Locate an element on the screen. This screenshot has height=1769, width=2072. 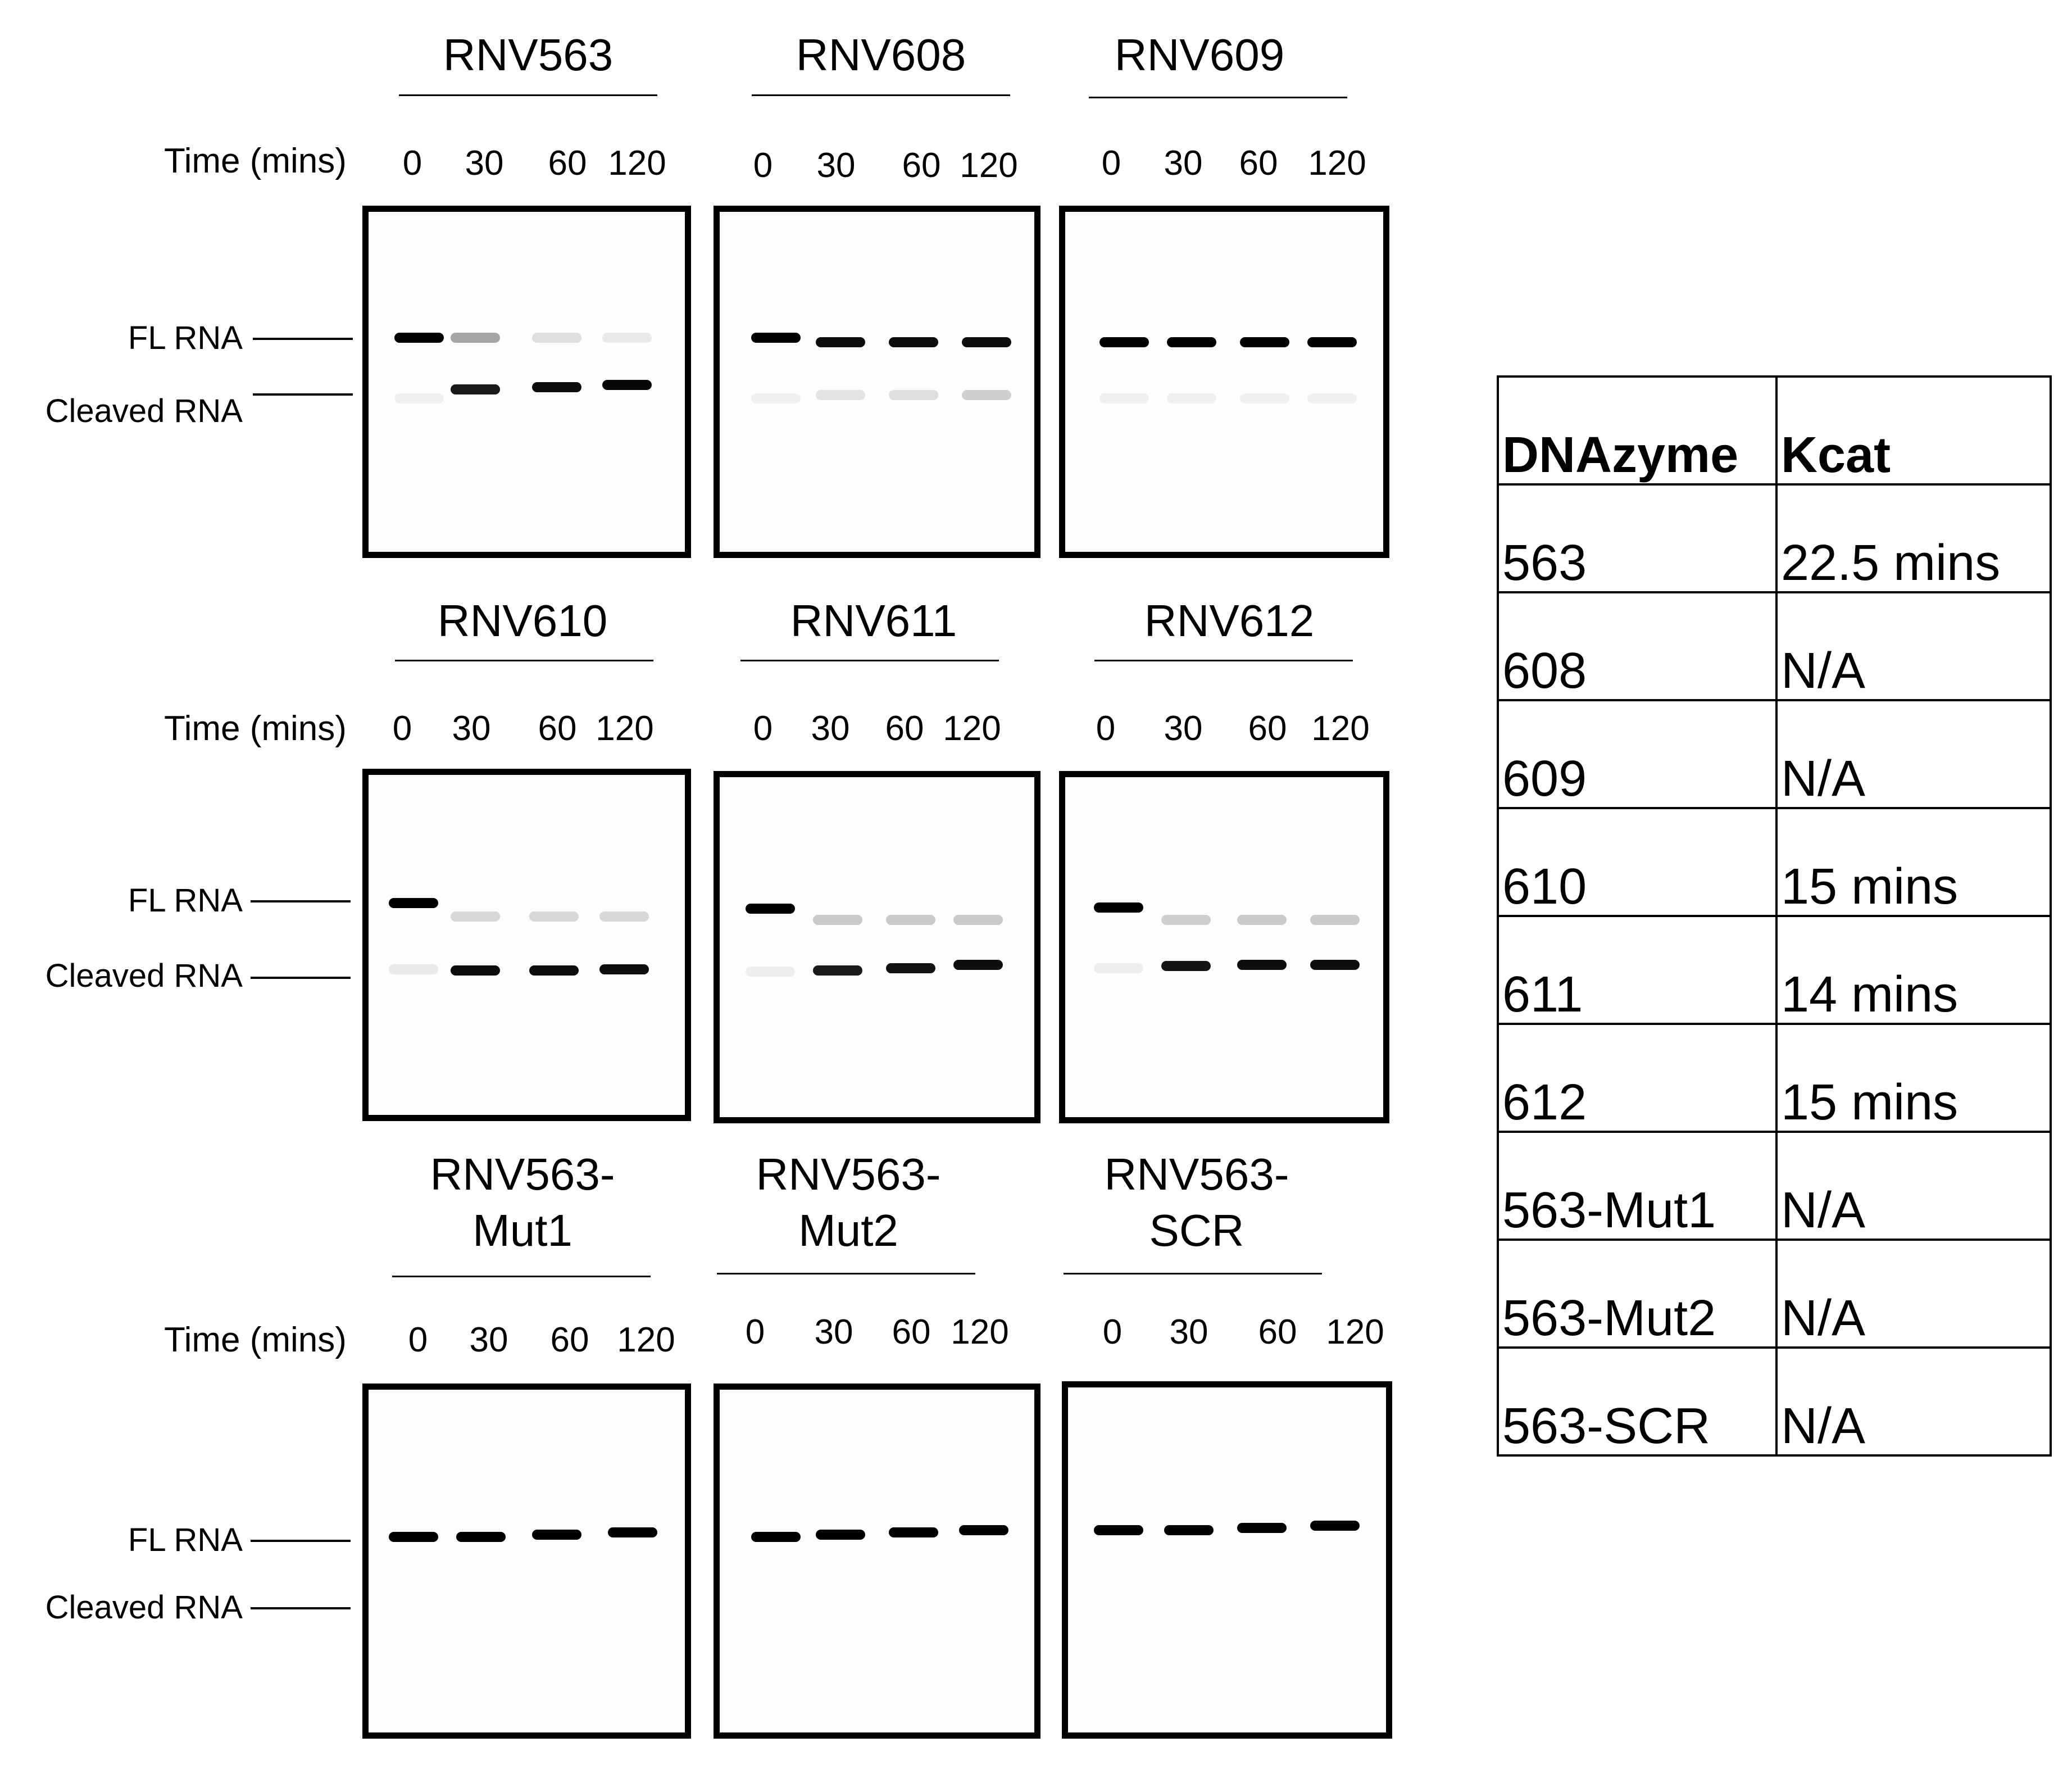
table-cell: 611 is located at coordinates (1637, 970).